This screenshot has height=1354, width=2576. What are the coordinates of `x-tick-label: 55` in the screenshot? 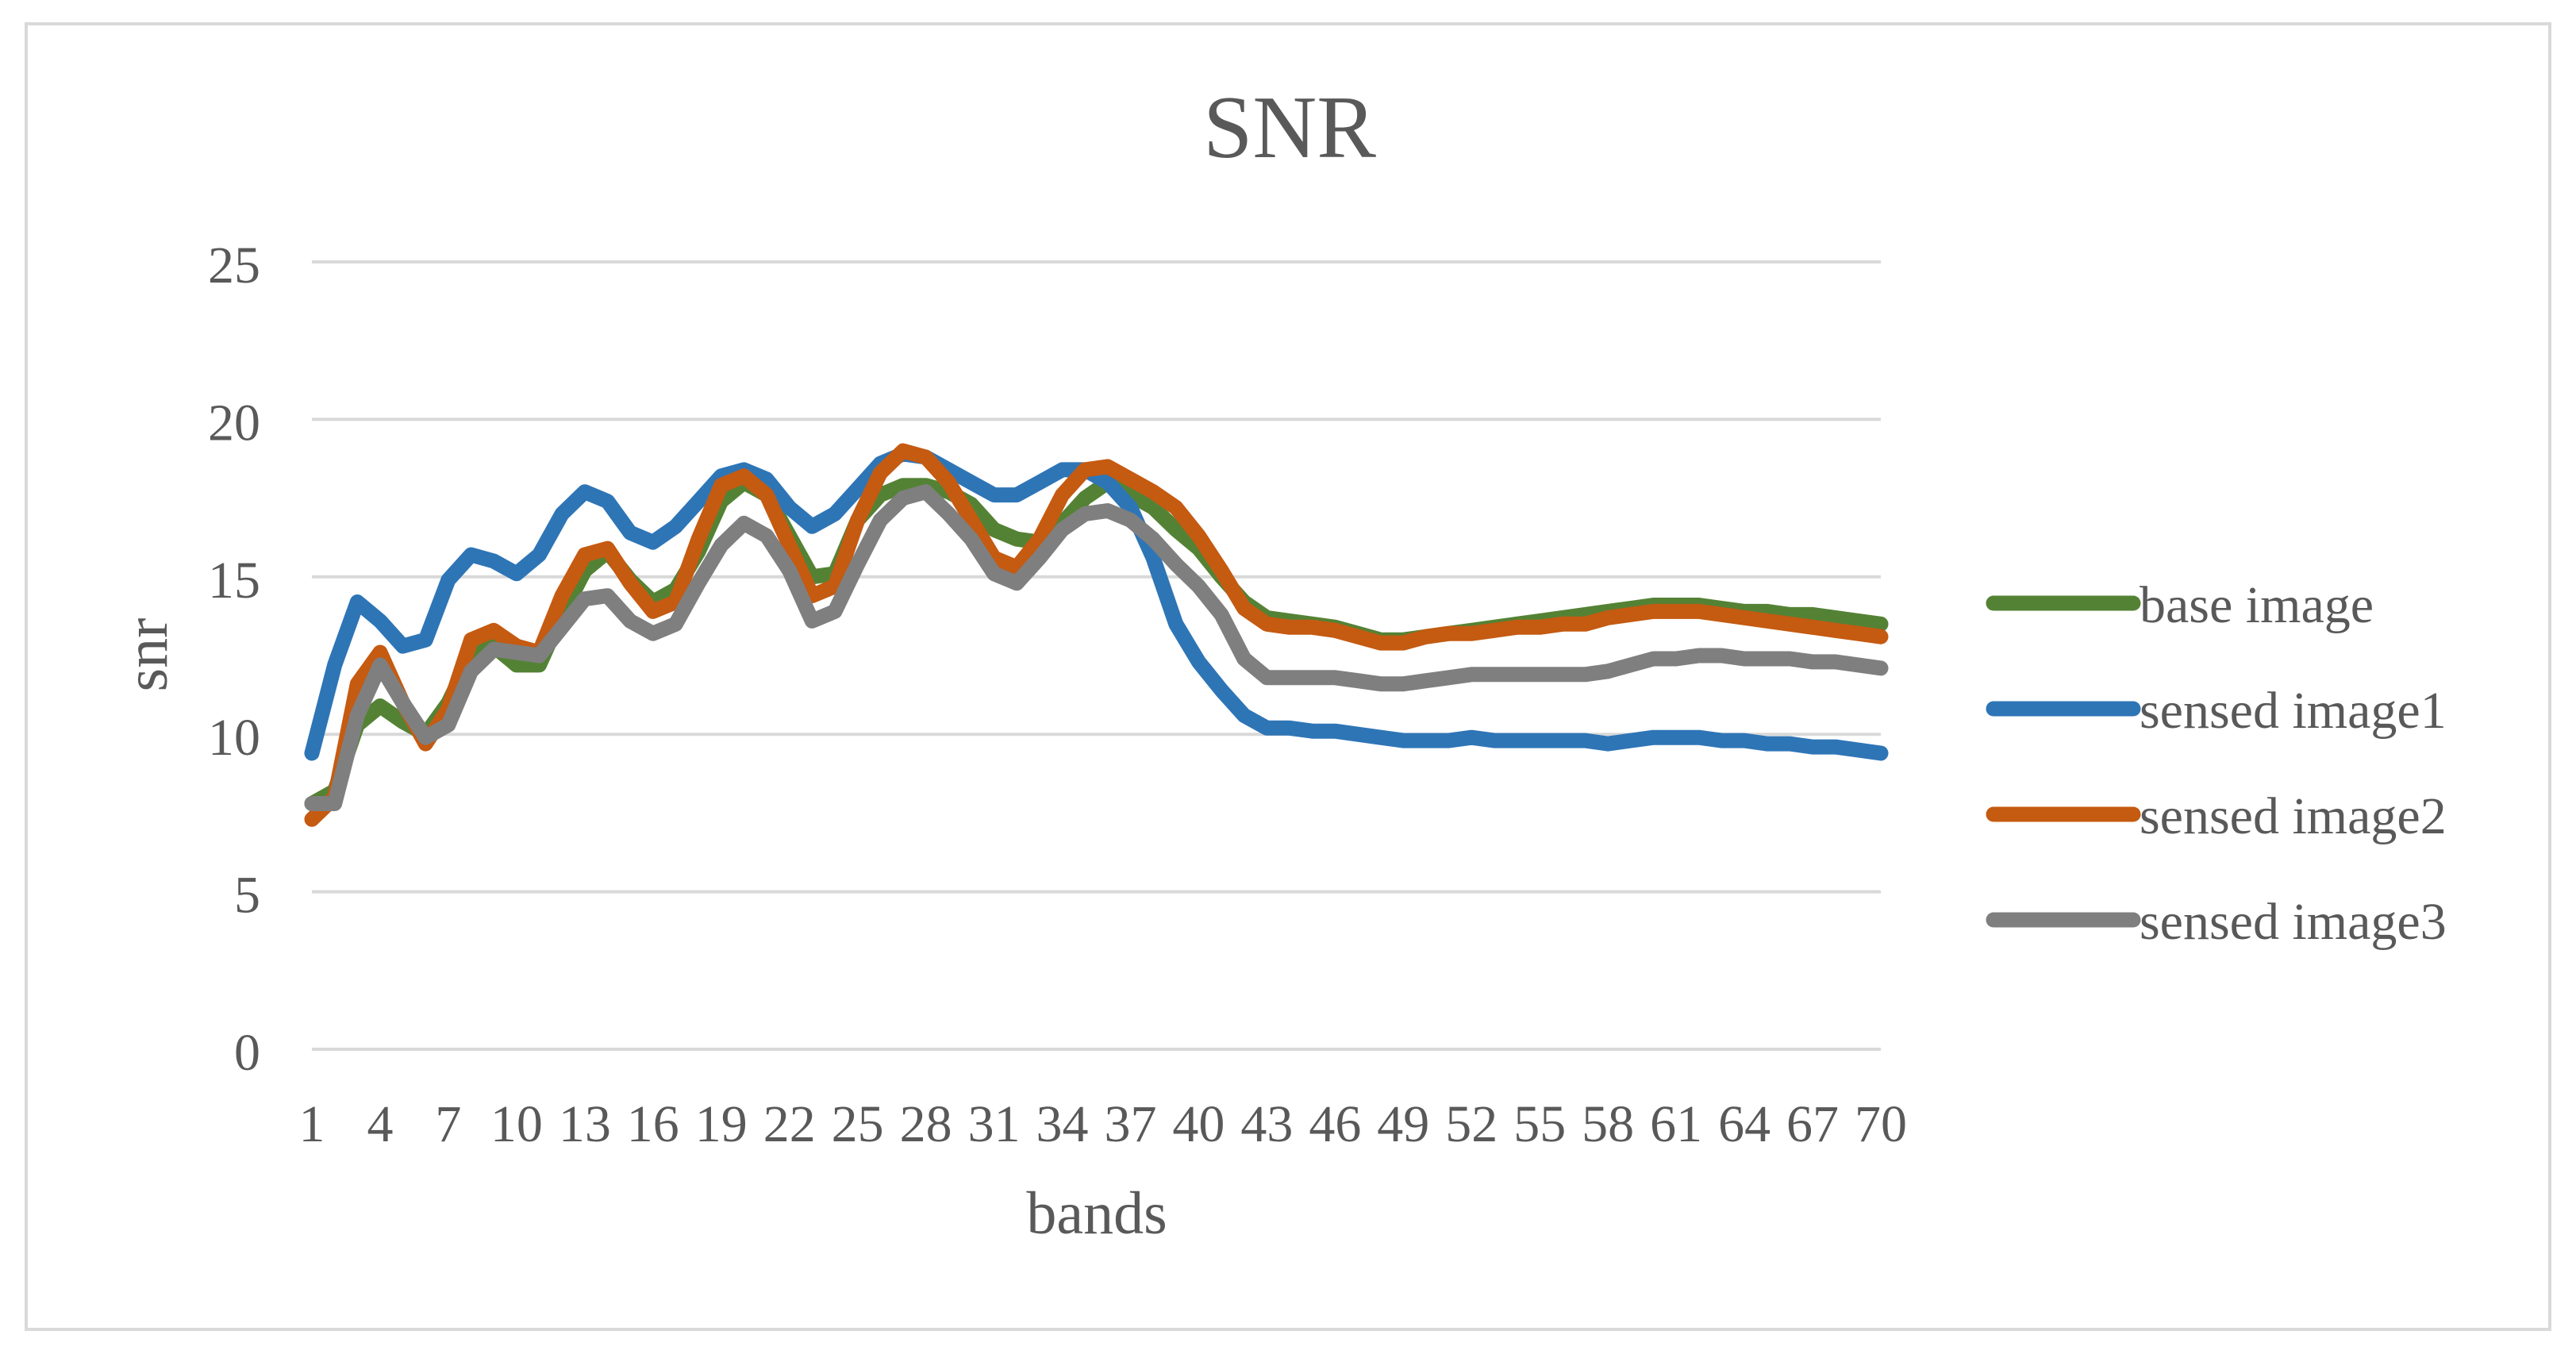 It's located at (1539, 1124).